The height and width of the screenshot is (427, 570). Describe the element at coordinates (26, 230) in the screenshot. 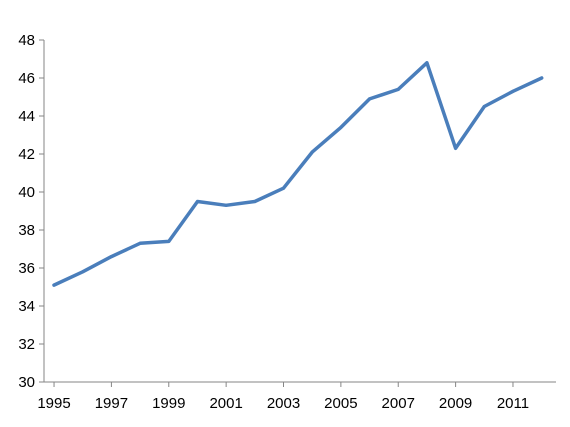

I see `y-tick-label: 38` at that location.